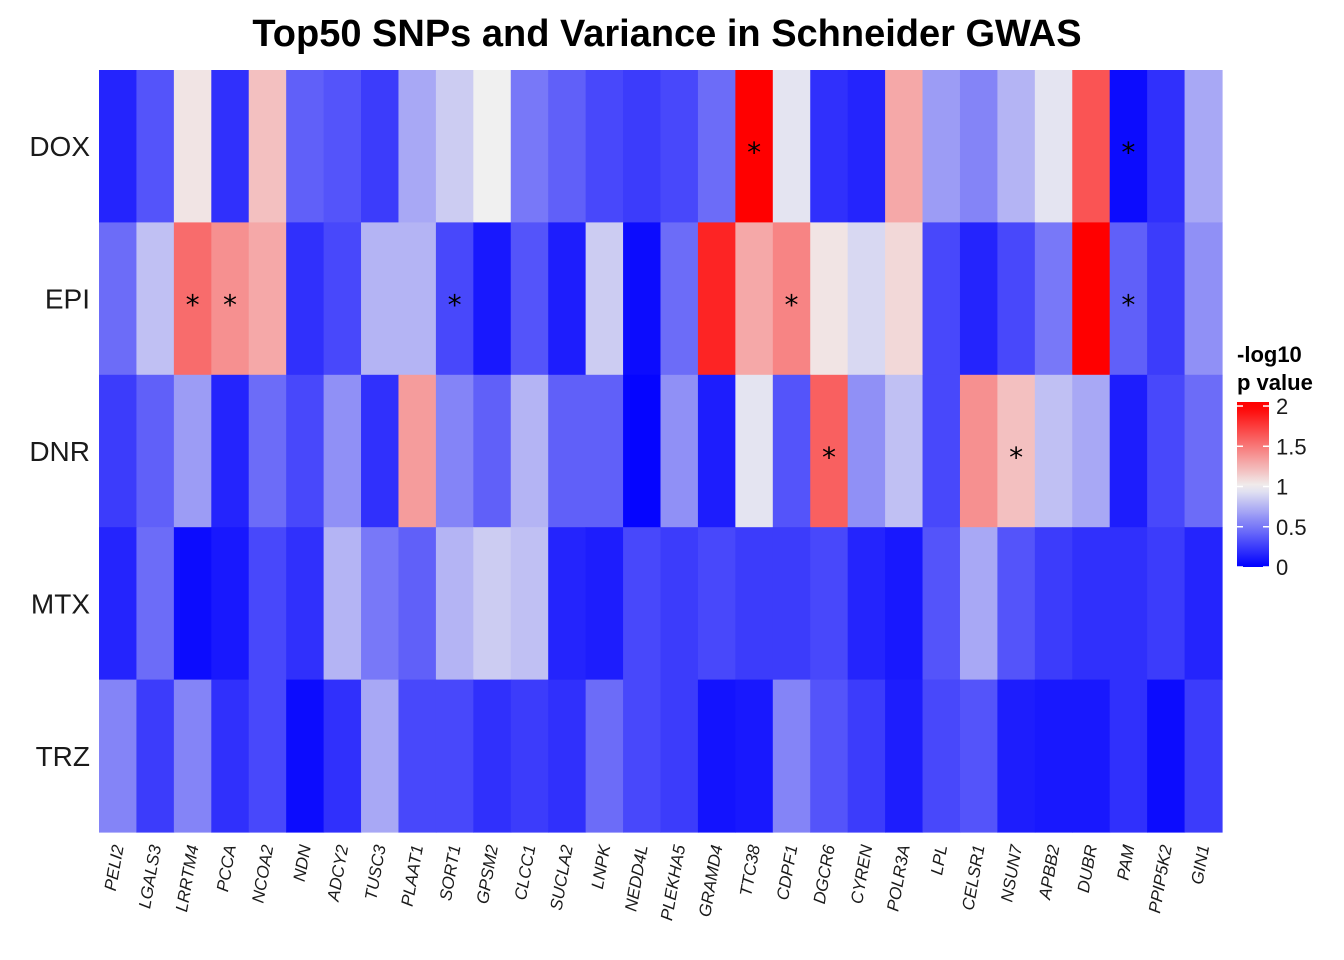 Image resolution: width=1344 pixels, height=960 pixels. What do you see at coordinates (904, 146) in the screenshot?
I see `heatmap-cell-dox-polr3a` at bounding box center [904, 146].